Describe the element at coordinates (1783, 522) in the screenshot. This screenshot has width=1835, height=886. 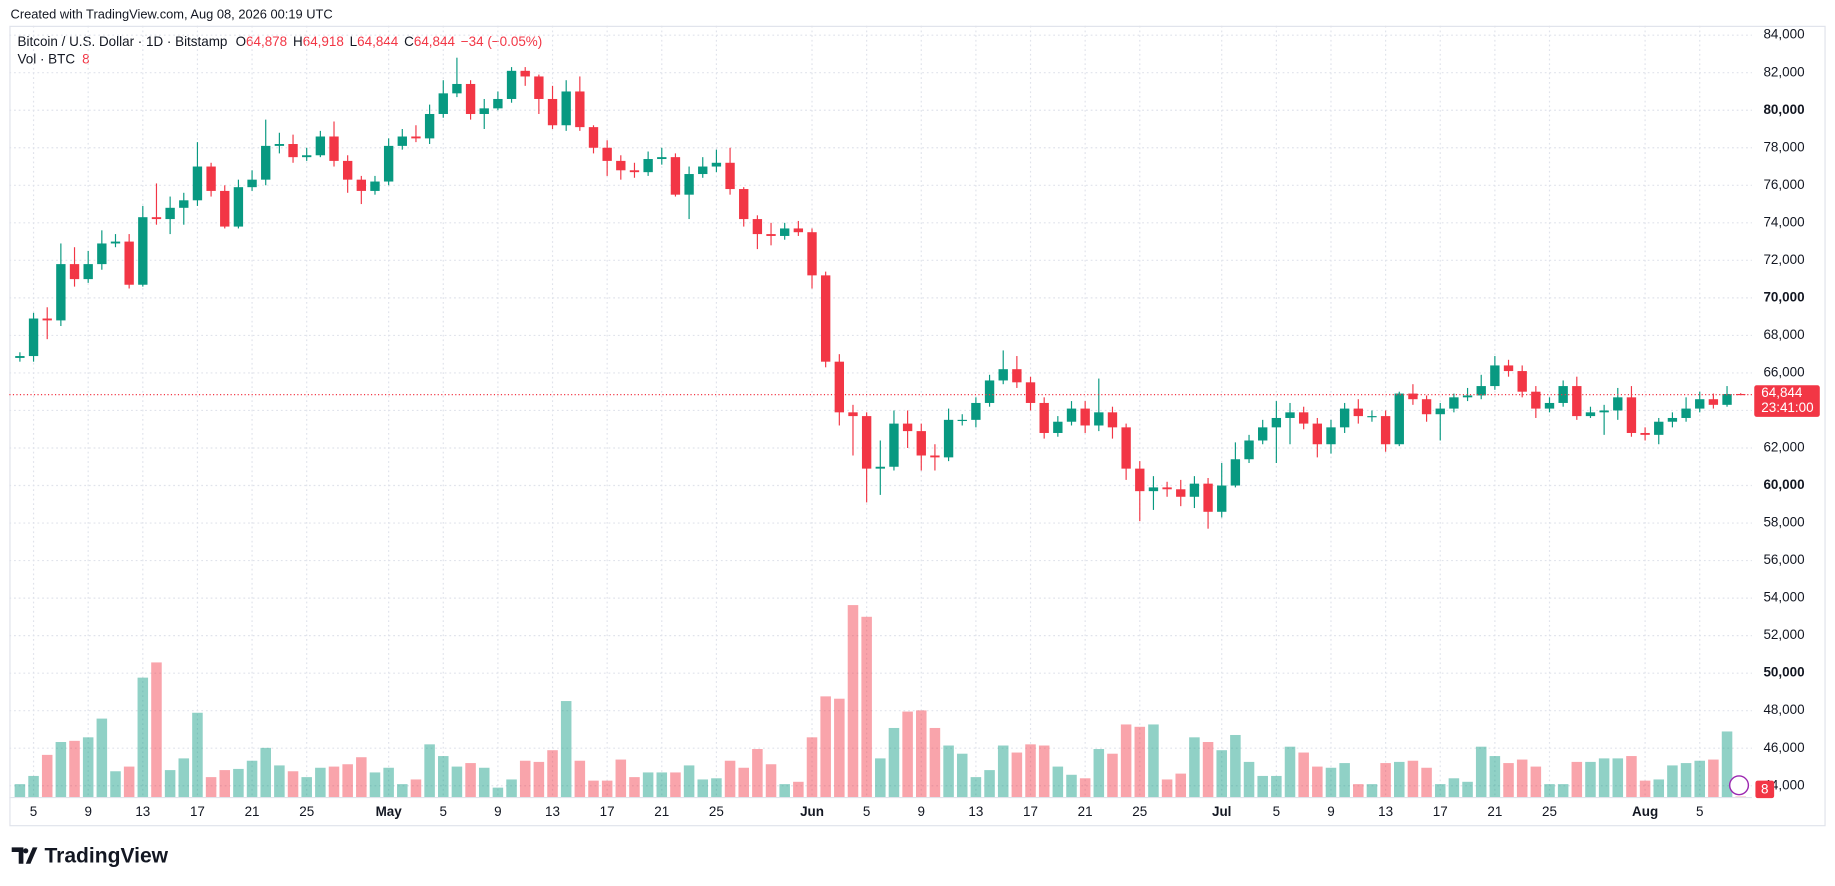
I see `y-tick-label: 58,000` at that location.